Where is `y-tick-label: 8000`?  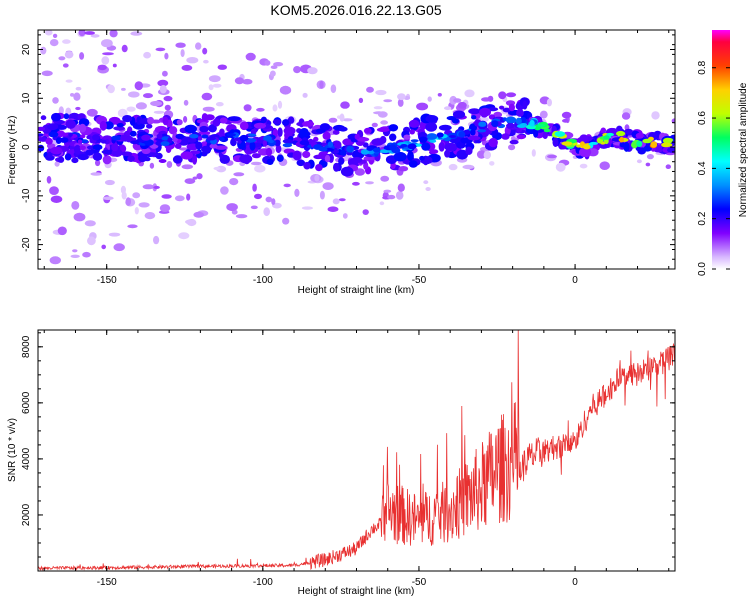
y-tick-label: 8000 is located at coordinates (26, 346).